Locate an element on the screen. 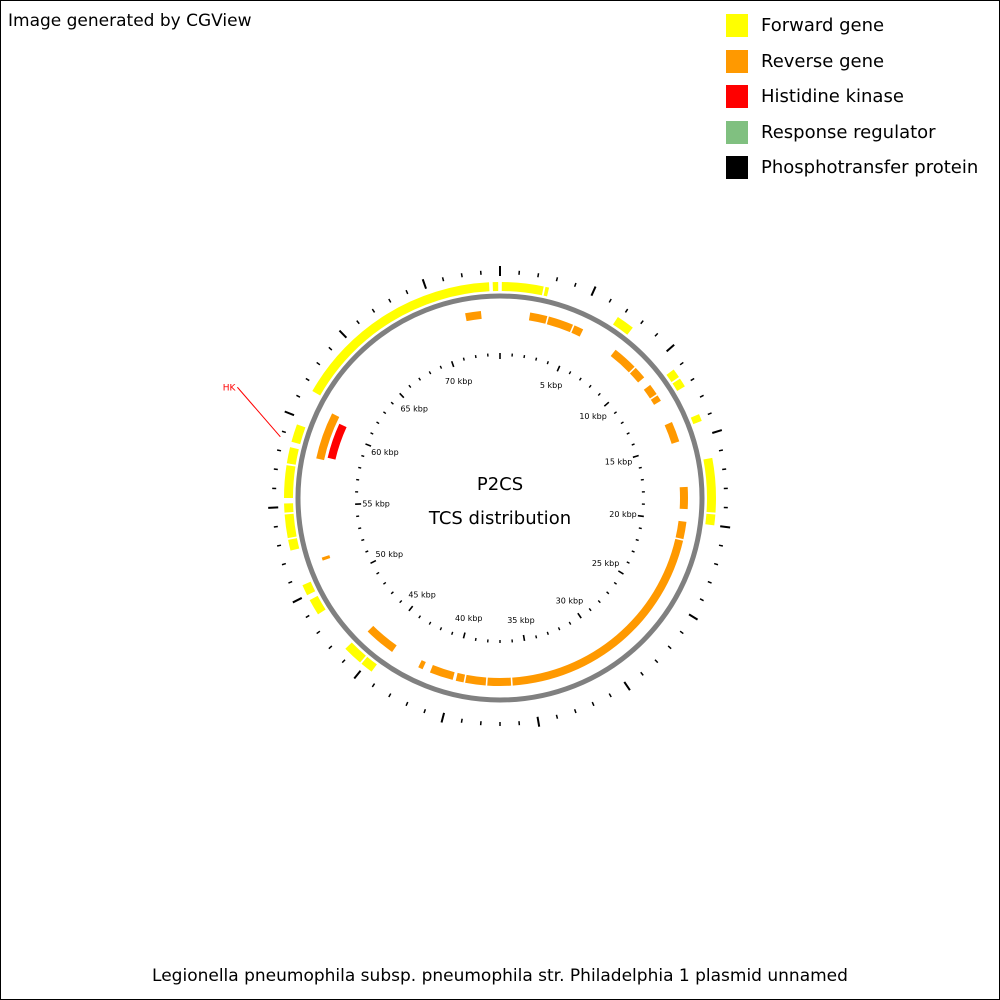 The width and height of the screenshot is (1000, 1000). kbp-label-5: 5 kbp is located at coordinates (551, 385).